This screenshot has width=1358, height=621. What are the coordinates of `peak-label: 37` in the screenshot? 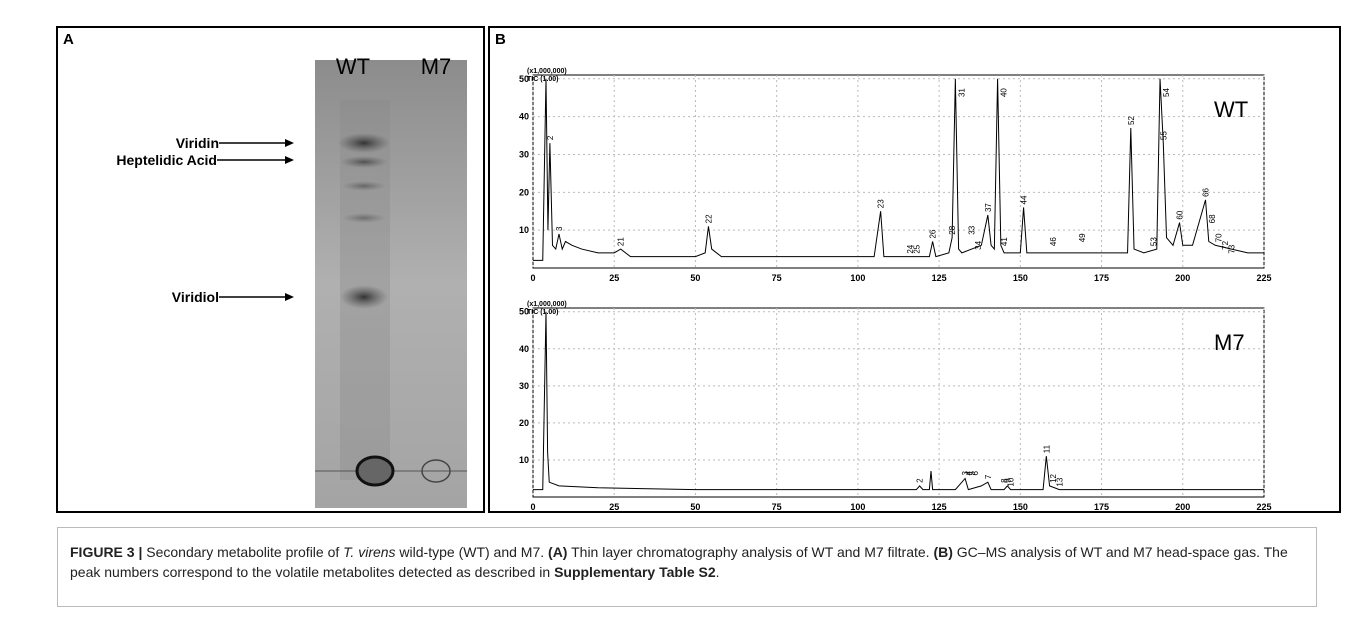 It's located at (988, 207).